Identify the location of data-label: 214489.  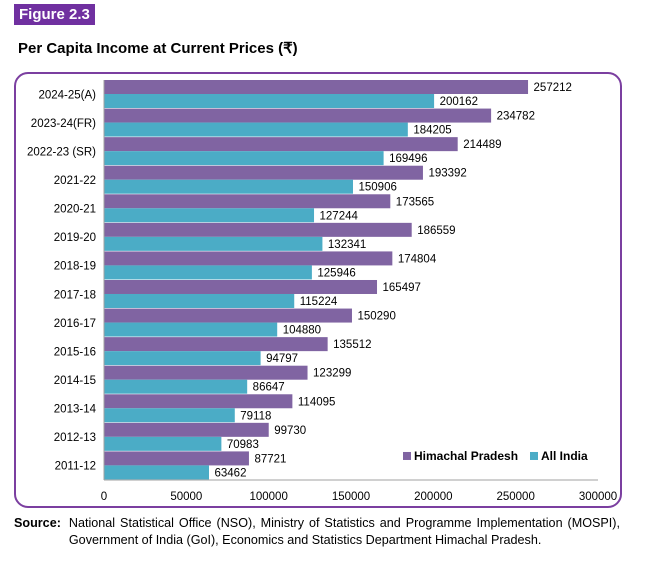
(482, 145).